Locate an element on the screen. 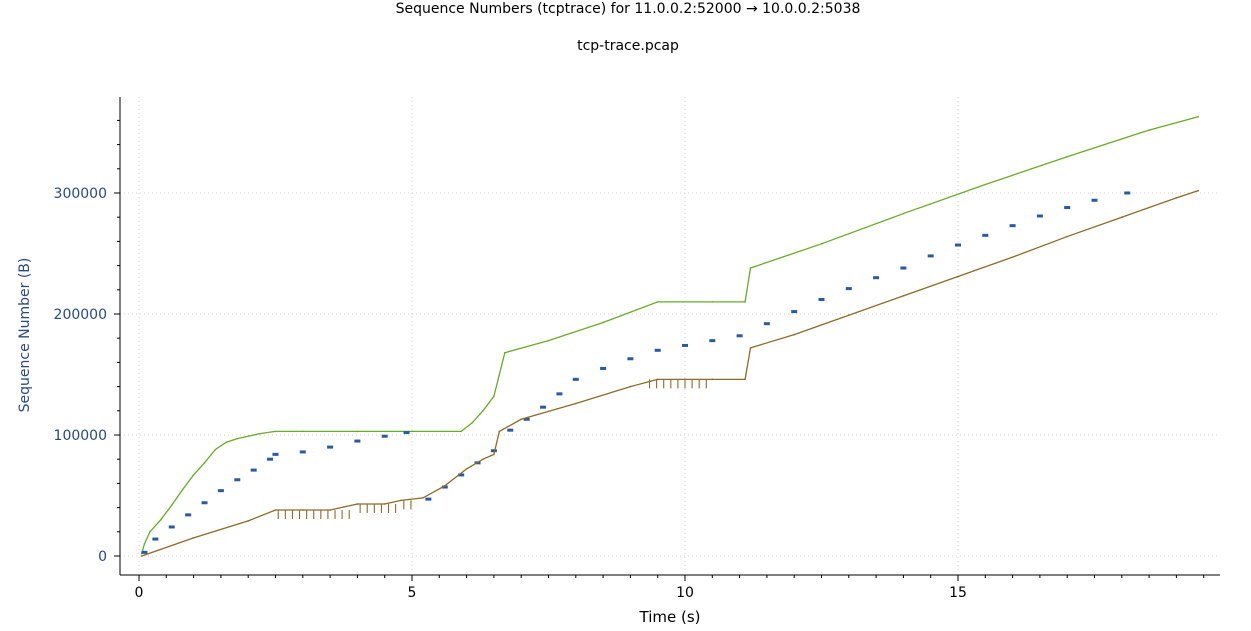 This screenshot has width=1251, height=631. x-tick-label: 15 is located at coordinates (958, 593).